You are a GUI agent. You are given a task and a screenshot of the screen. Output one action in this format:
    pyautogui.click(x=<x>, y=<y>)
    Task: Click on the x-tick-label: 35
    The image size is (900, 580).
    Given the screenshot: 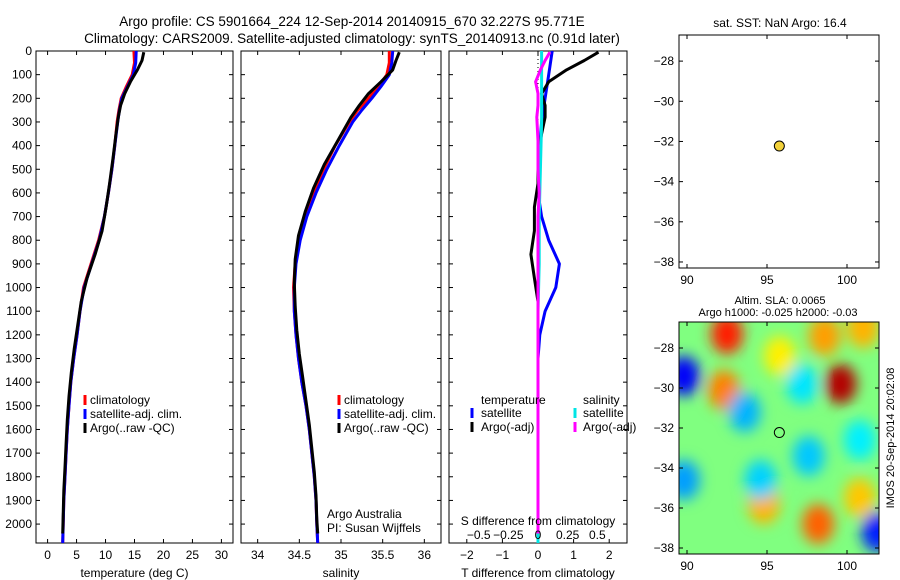 What is the action you would take?
    pyautogui.click(x=341, y=555)
    